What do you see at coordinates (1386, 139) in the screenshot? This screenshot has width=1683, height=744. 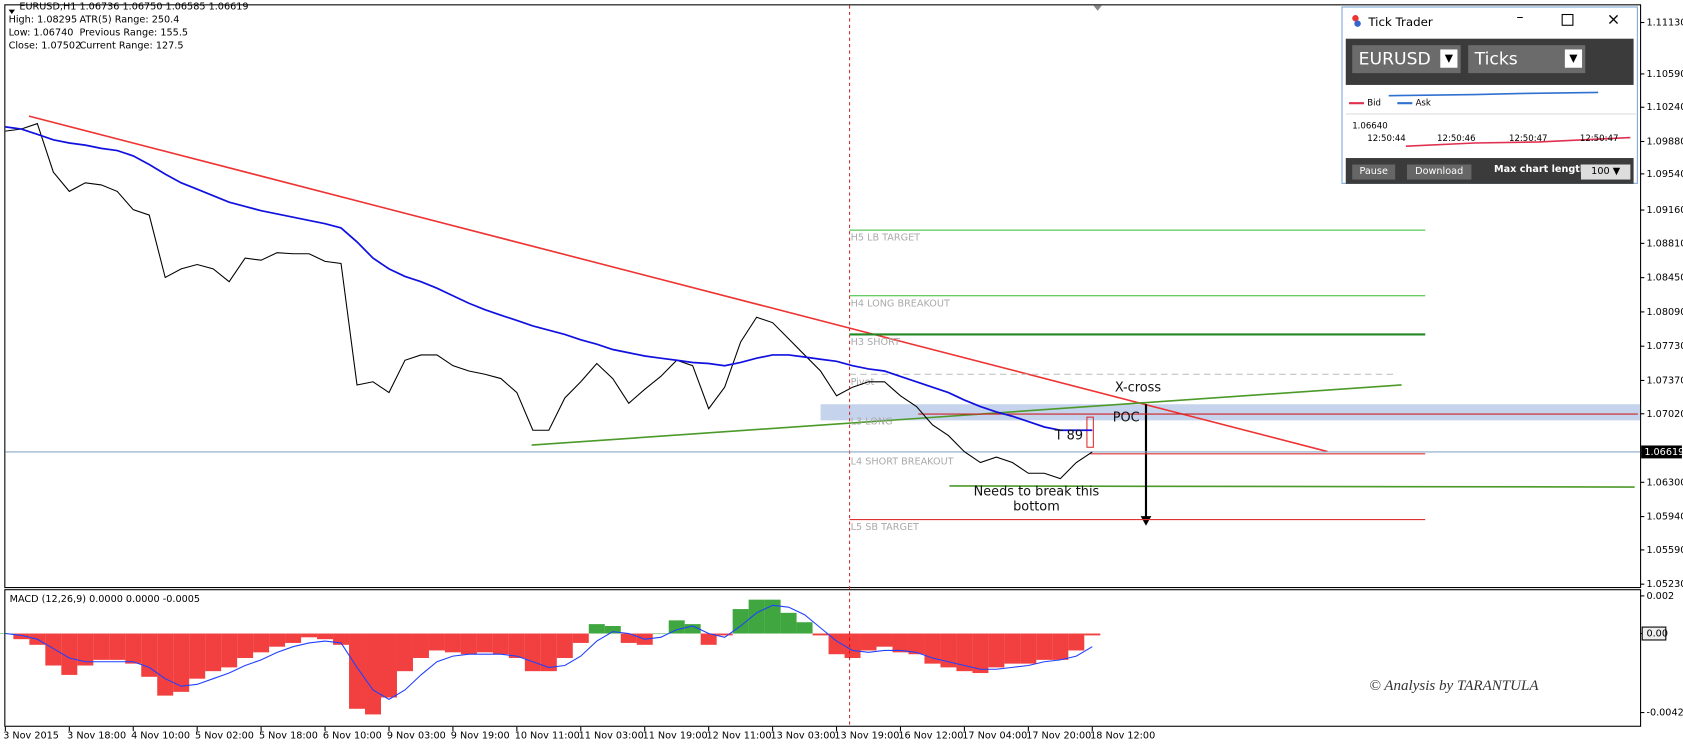 I see `time-label: 12:50:44` at bounding box center [1386, 139].